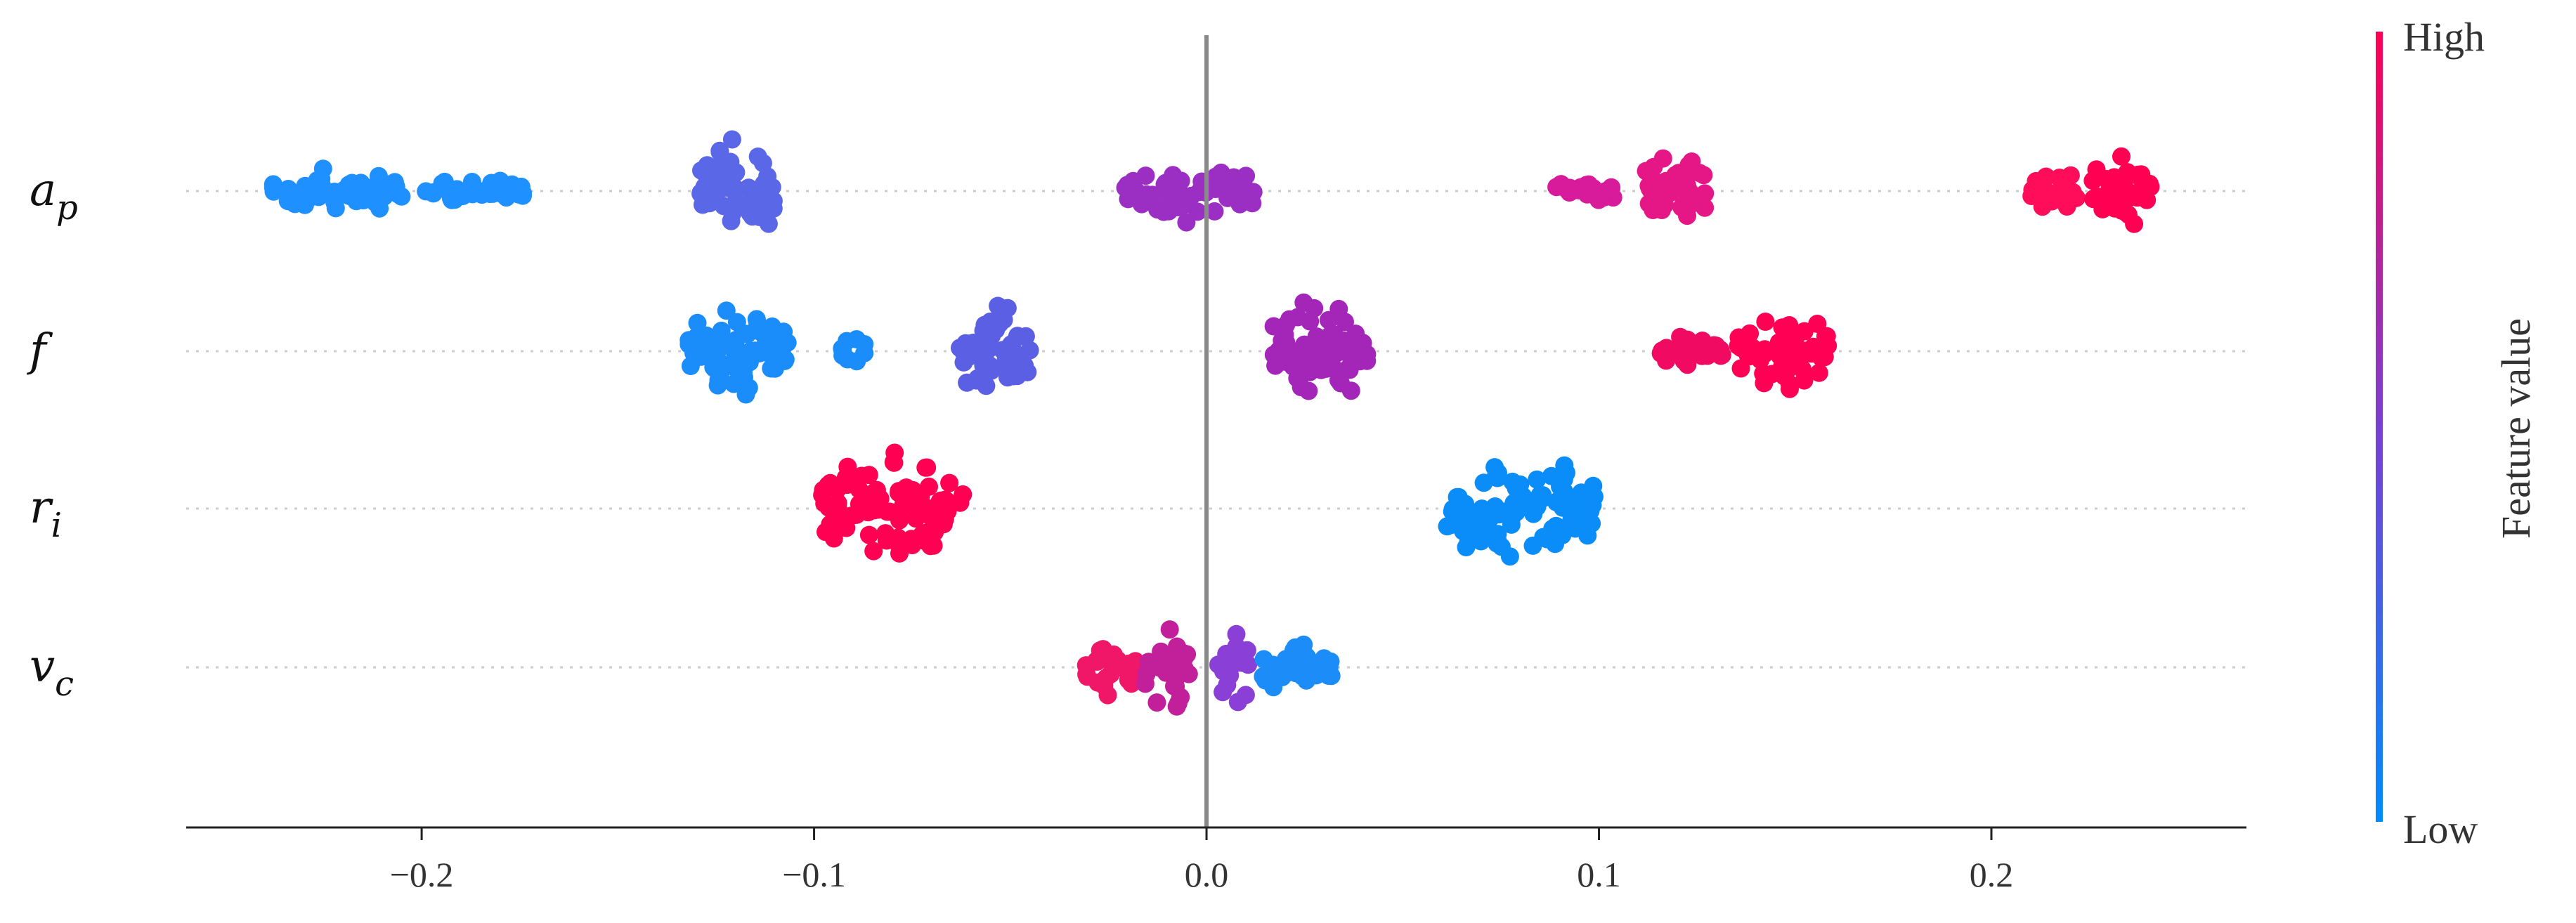  What do you see at coordinates (422, 875) in the screenshot?
I see `x-tick-label: −0.2` at bounding box center [422, 875].